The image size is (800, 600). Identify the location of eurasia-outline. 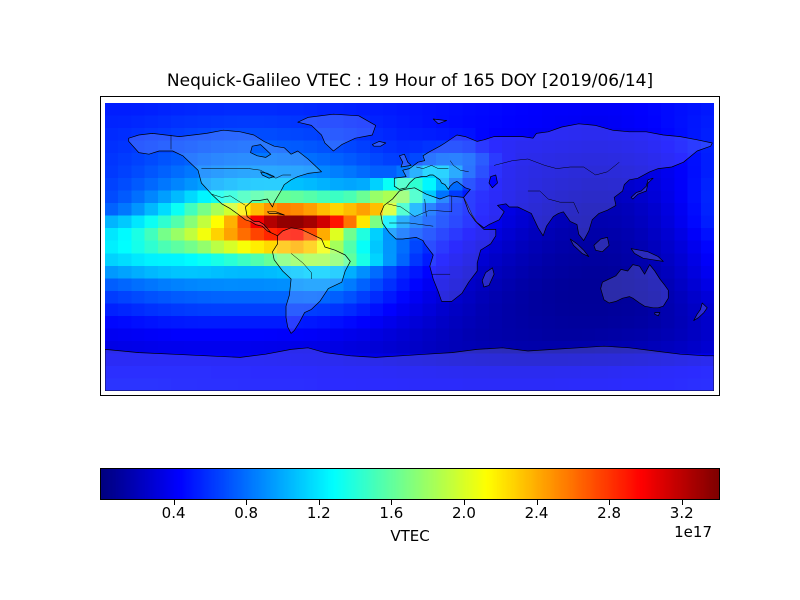
(553, 182).